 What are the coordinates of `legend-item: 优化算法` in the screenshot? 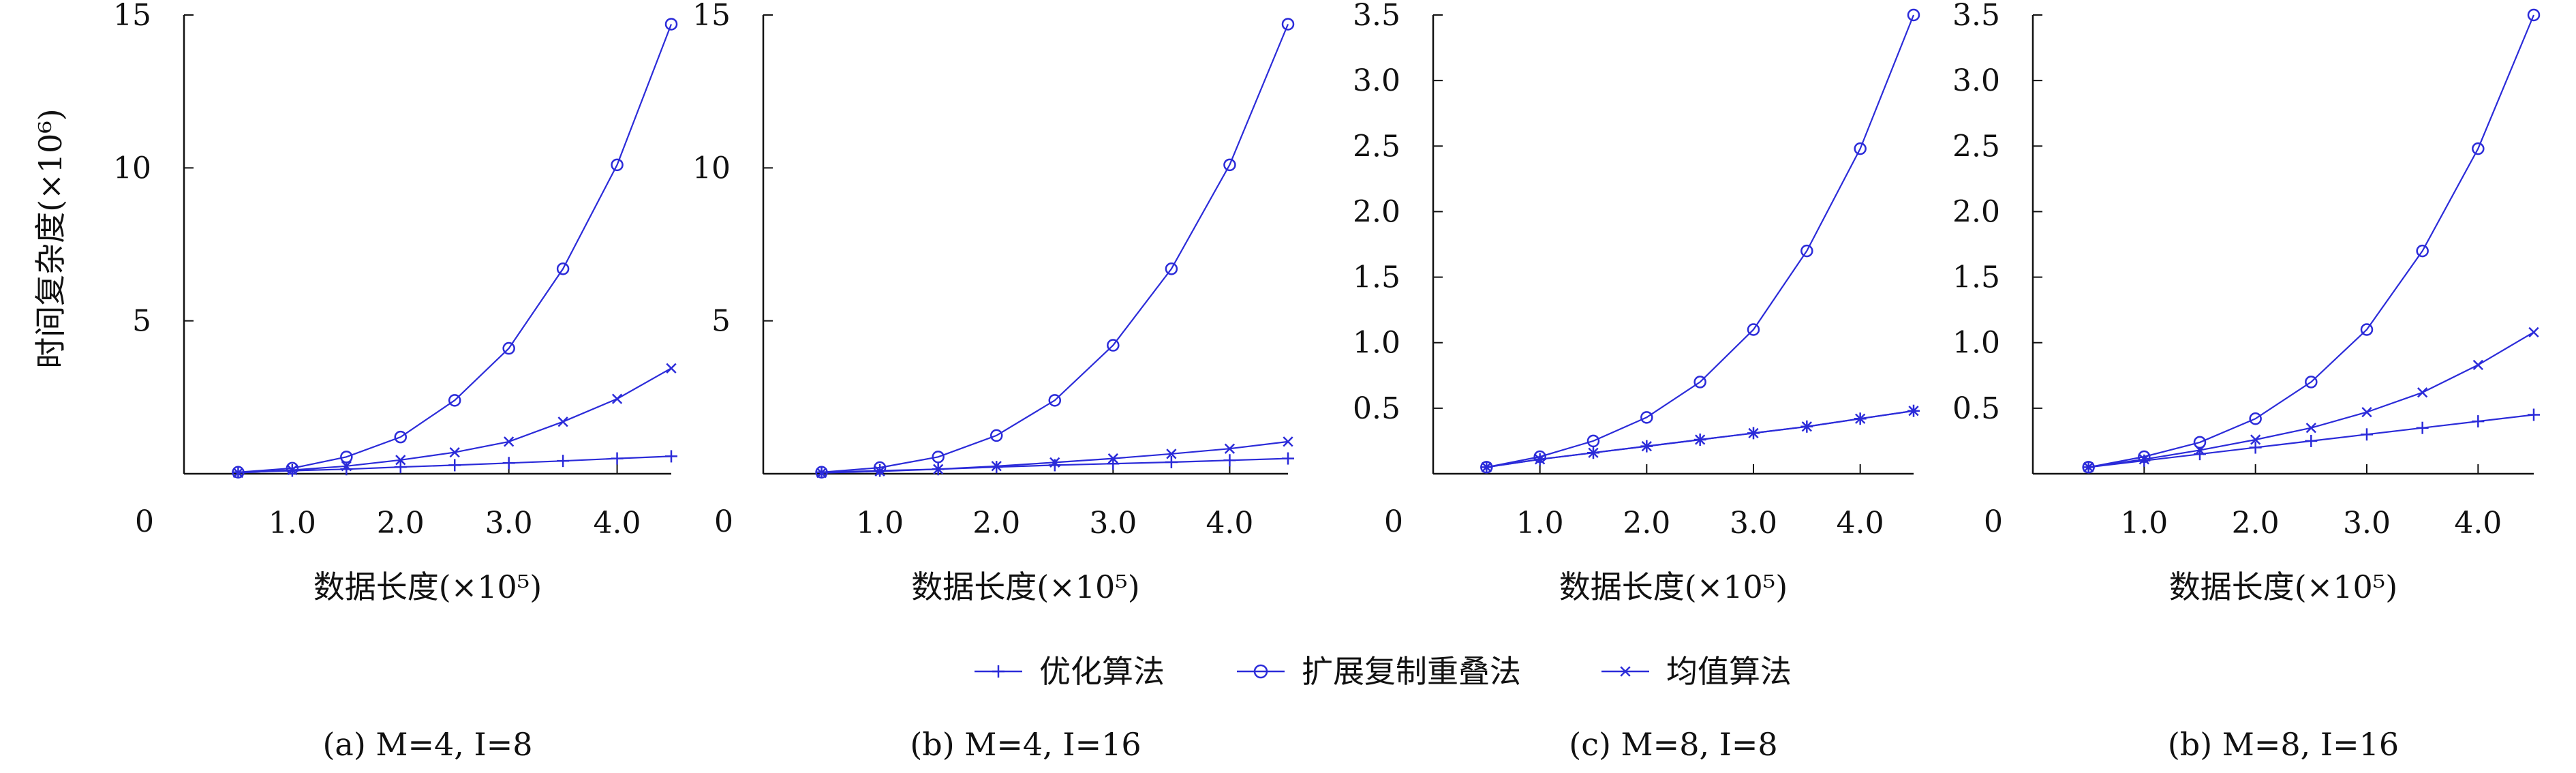 It's located at (1070, 672).